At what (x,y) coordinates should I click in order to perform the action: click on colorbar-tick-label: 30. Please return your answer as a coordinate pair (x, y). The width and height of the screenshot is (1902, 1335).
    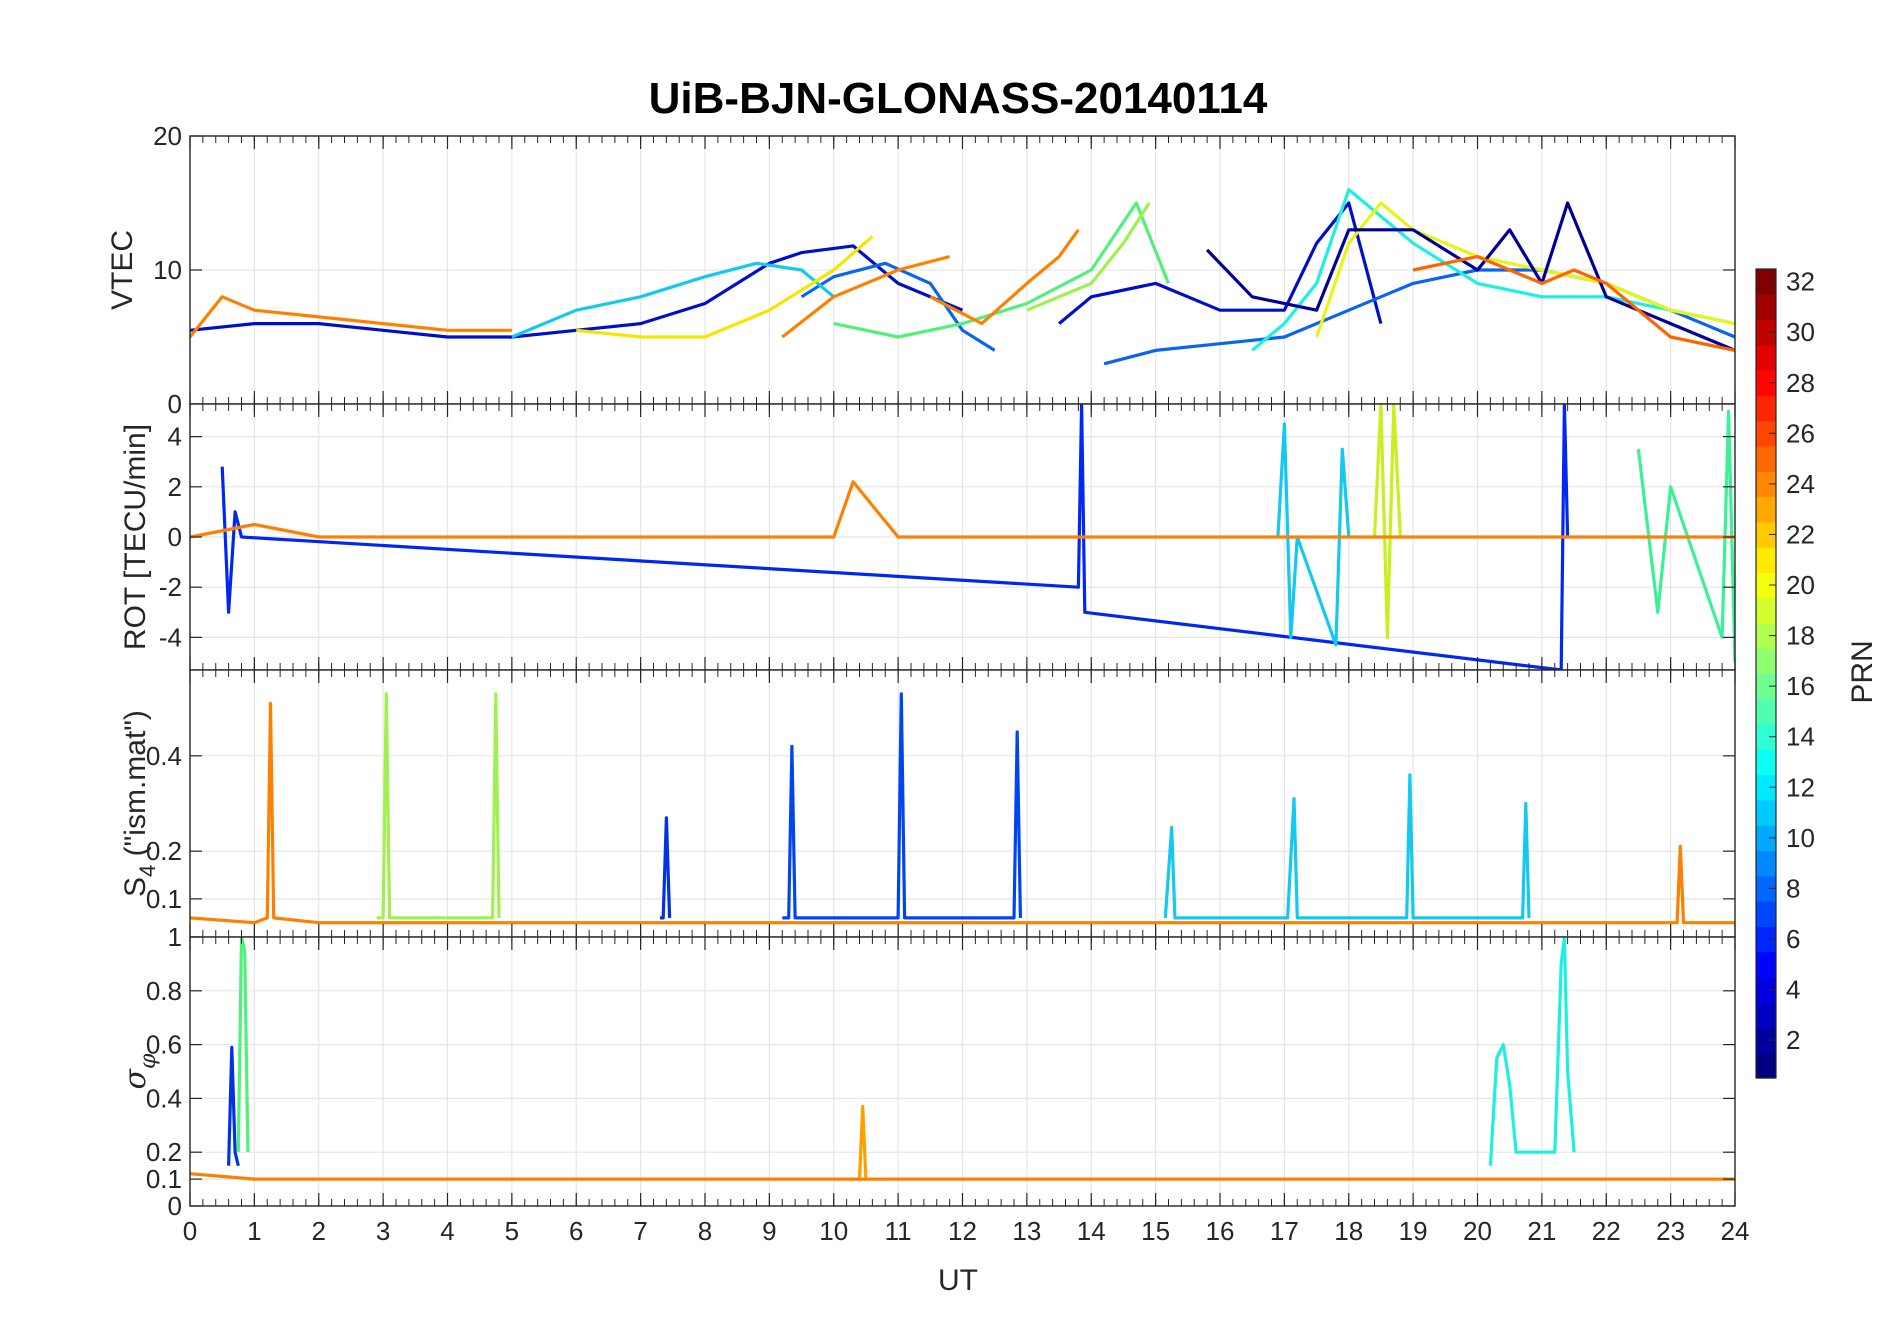
    Looking at the image, I should click on (1800, 332).